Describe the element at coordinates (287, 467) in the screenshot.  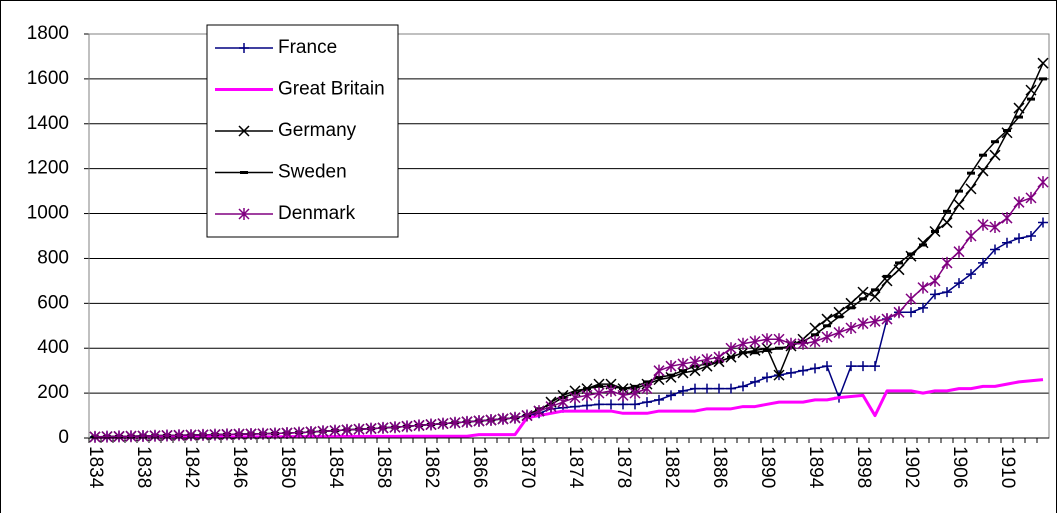
I see `x-tick-label: 1850` at that location.